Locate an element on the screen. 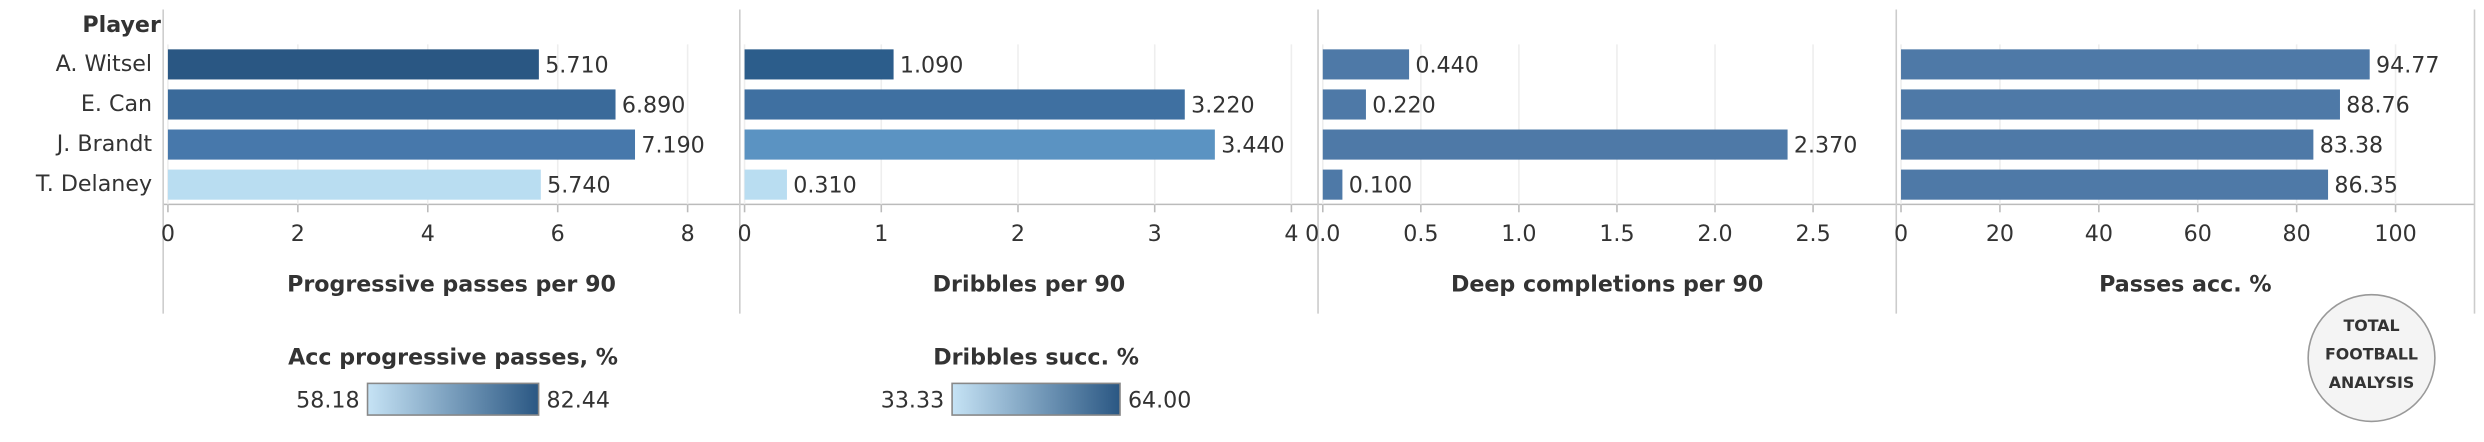  x-tick-label: 80 is located at coordinates (2297, 234).